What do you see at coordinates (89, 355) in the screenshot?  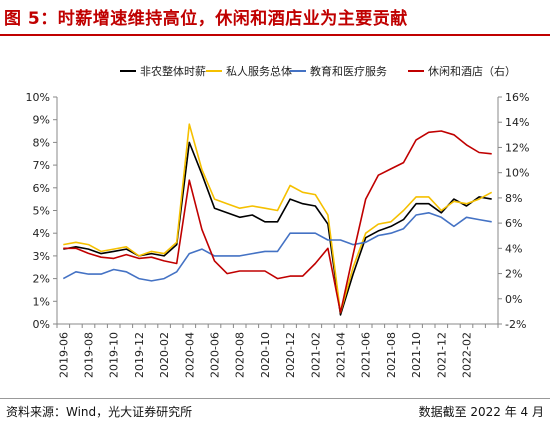 I see `x-tick-label: 2019-08` at bounding box center [89, 355].